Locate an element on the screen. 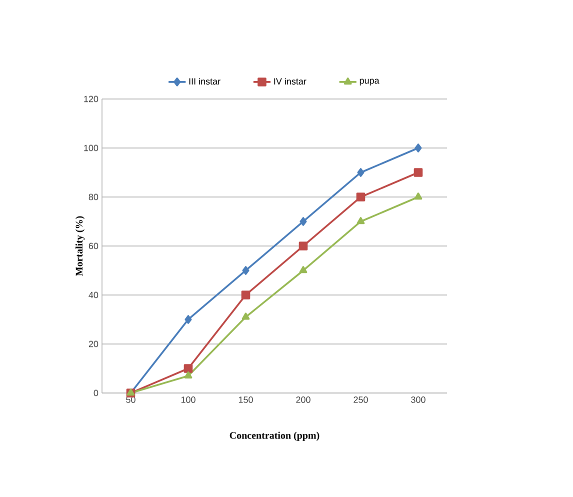 The width and height of the screenshot is (573, 497). y-tick-label: 40 is located at coordinates (93, 295).